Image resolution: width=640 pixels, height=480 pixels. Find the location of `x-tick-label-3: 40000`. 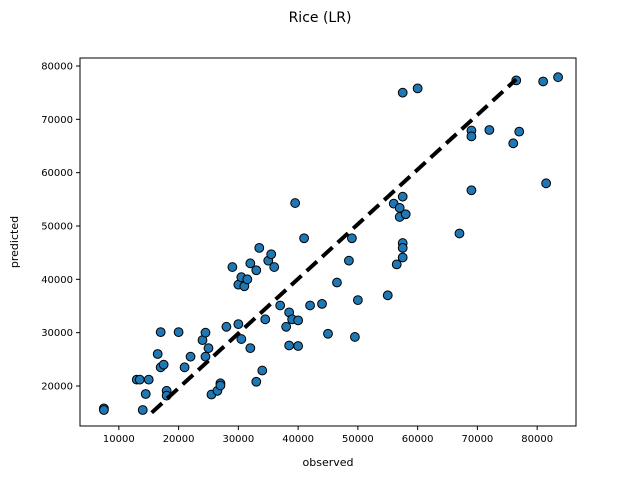

x-tick-label-3: 40000 is located at coordinates (298, 439).